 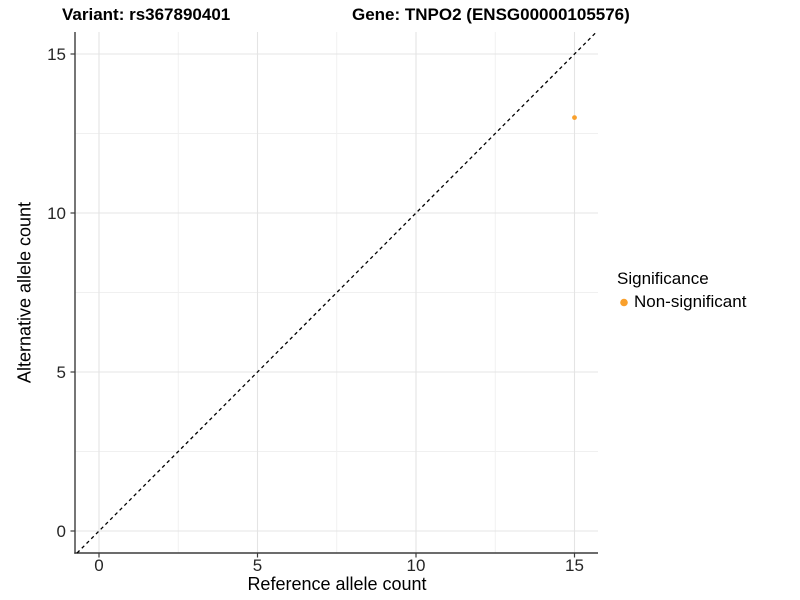 What do you see at coordinates (681, 290) in the screenshot?
I see `legend: Significance Non-significant` at bounding box center [681, 290].